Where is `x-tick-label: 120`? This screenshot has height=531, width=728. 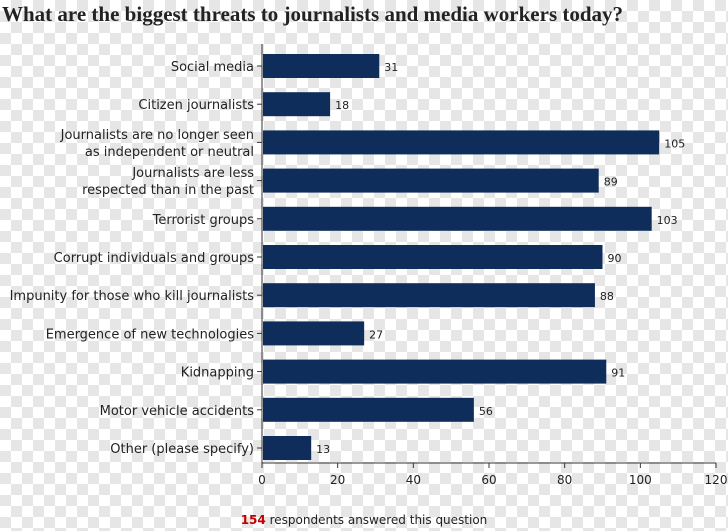 x-tick-label: 120 is located at coordinates (716, 480).